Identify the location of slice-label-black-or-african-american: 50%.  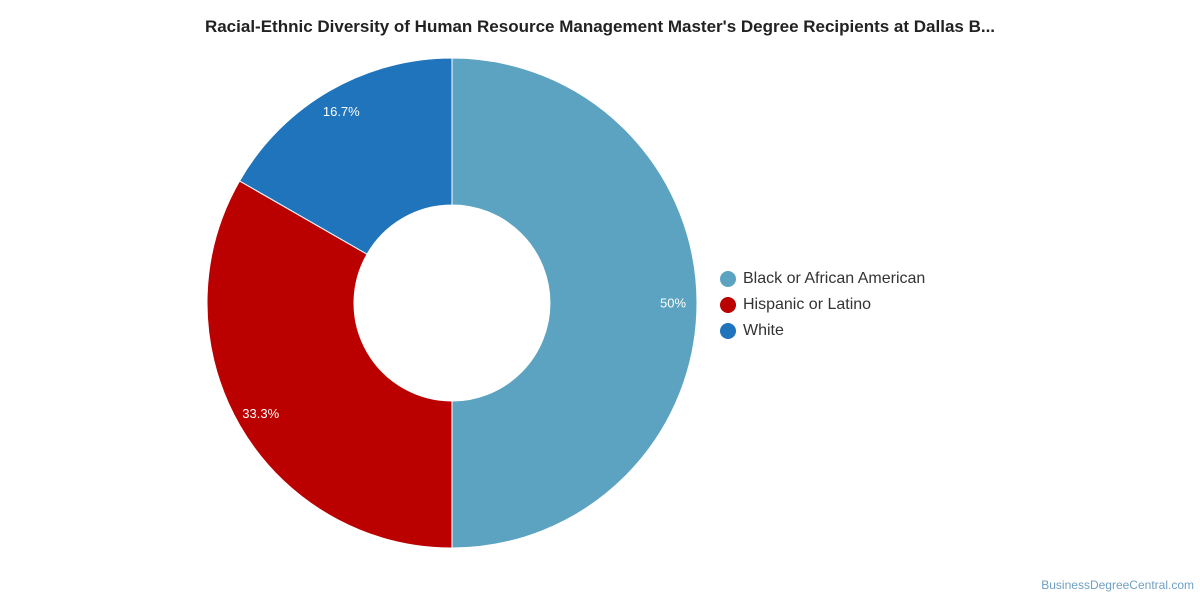
(673, 303).